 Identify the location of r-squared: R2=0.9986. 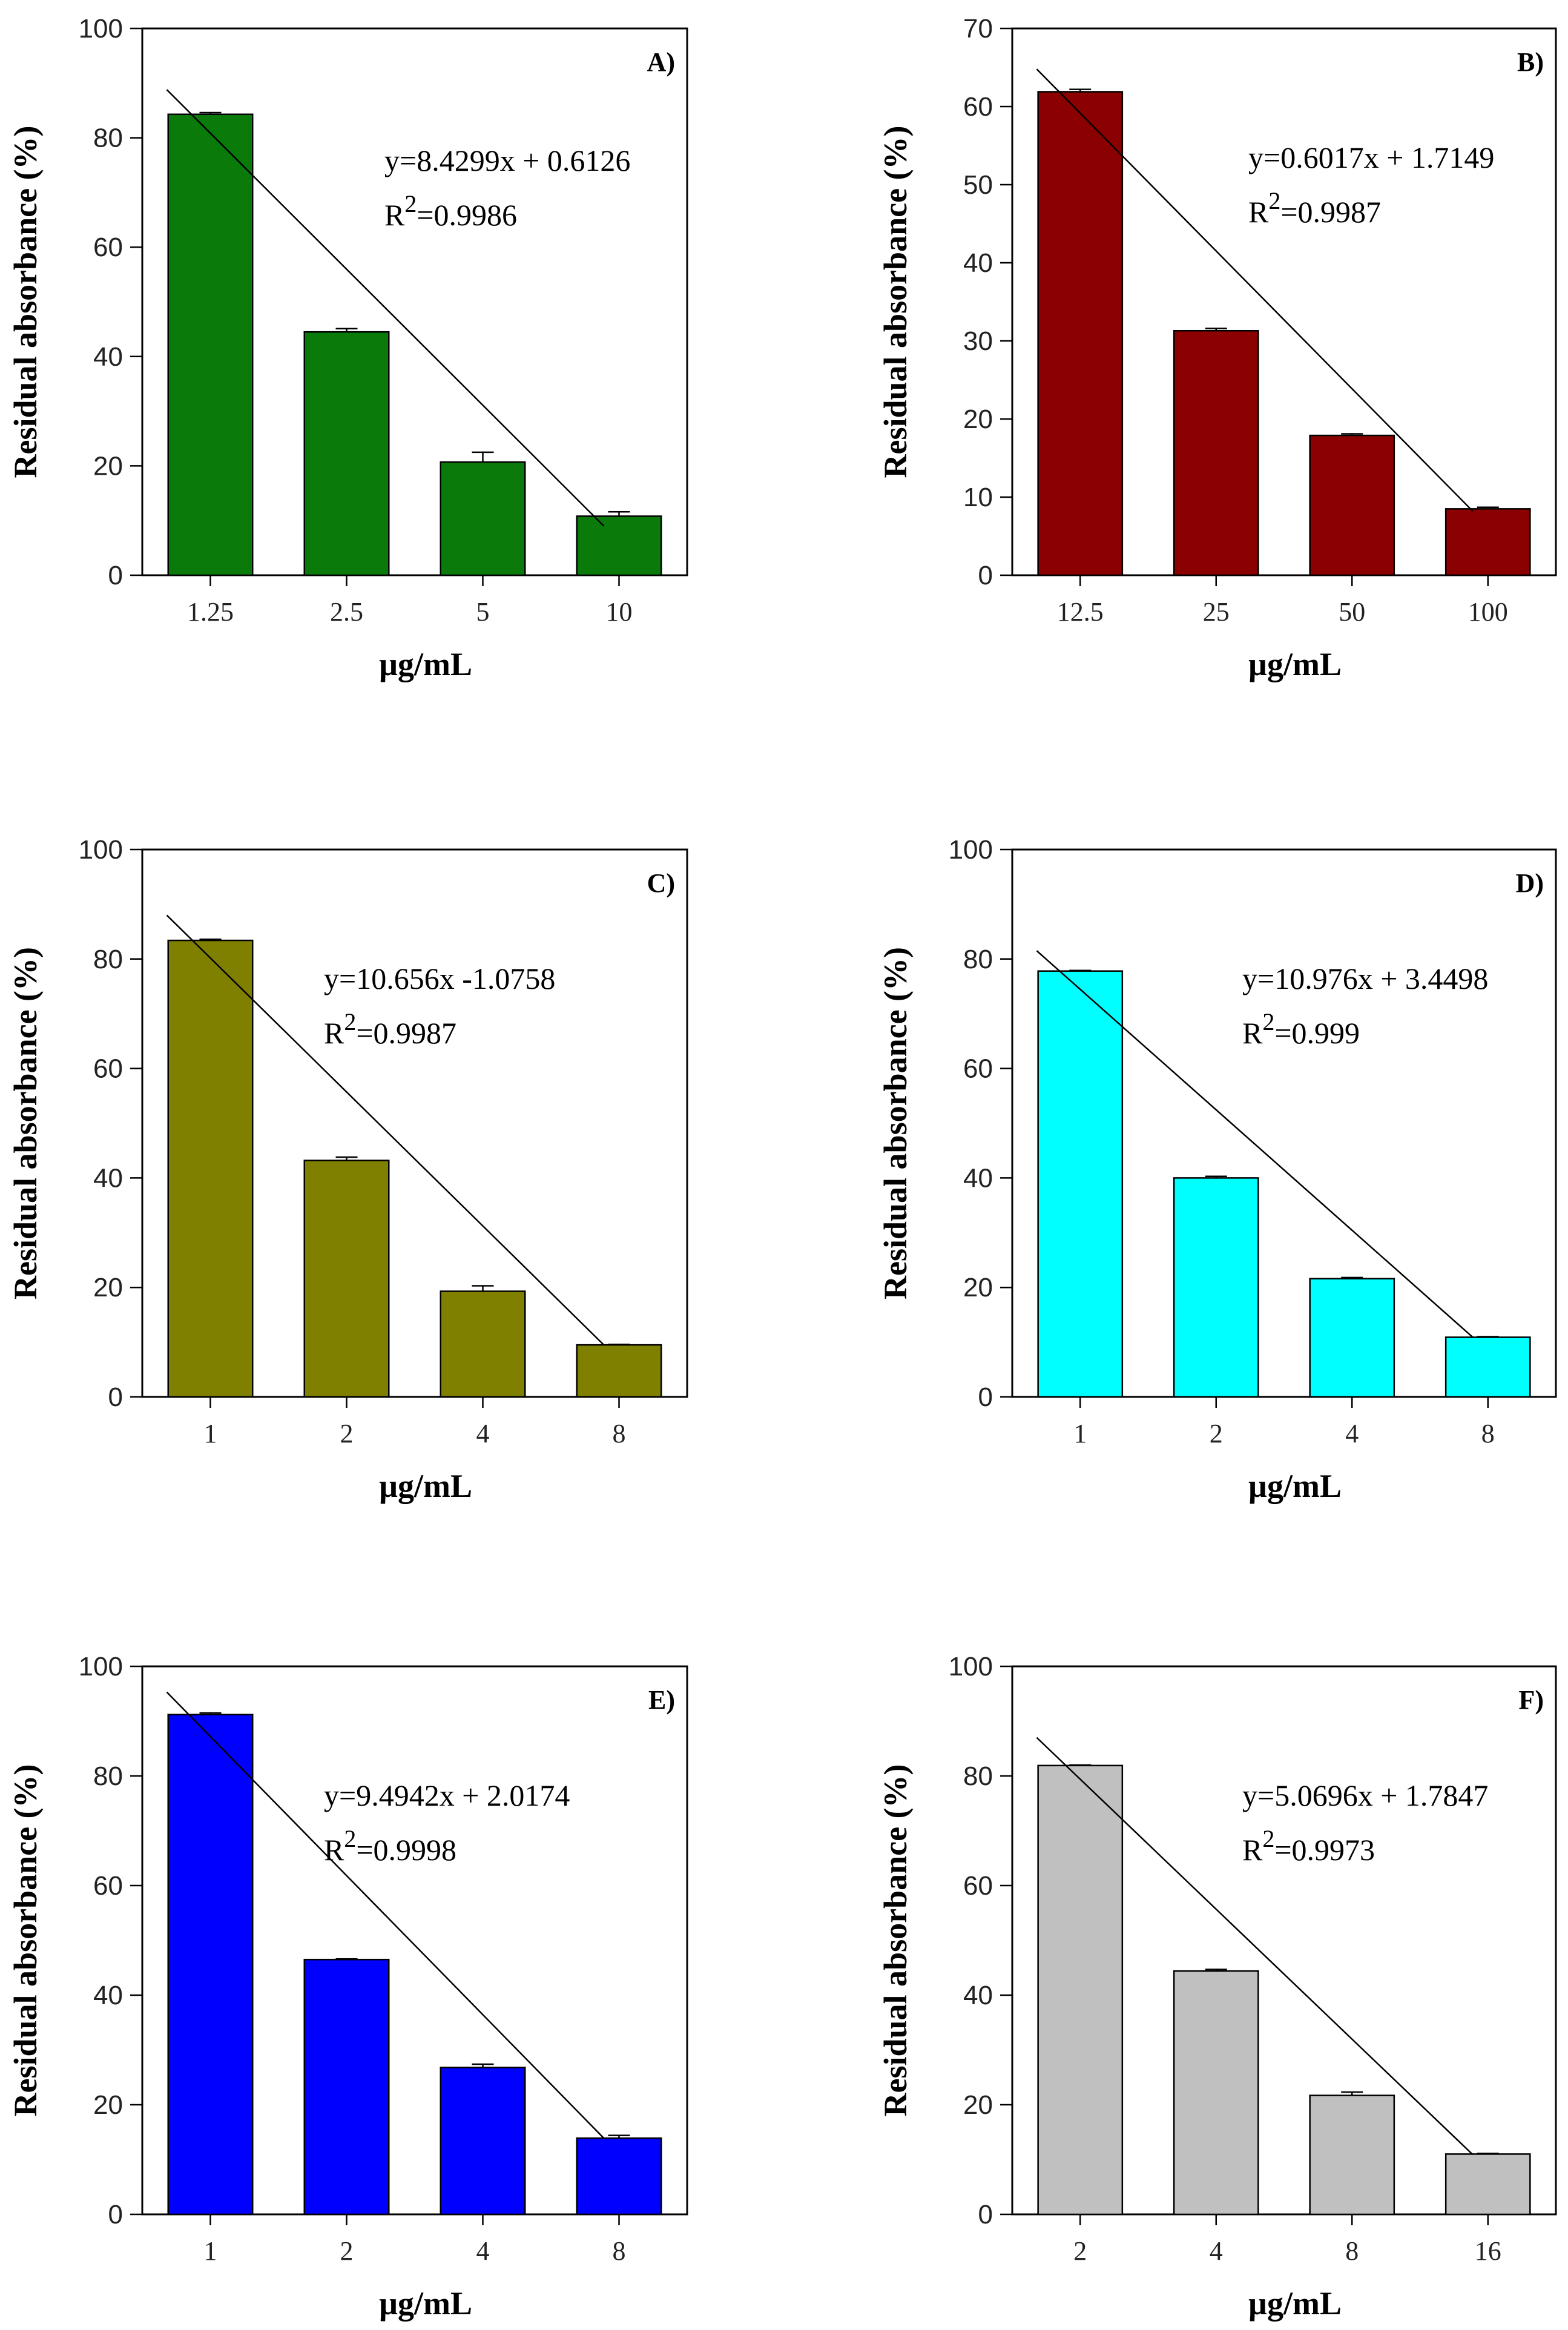
(450, 211).